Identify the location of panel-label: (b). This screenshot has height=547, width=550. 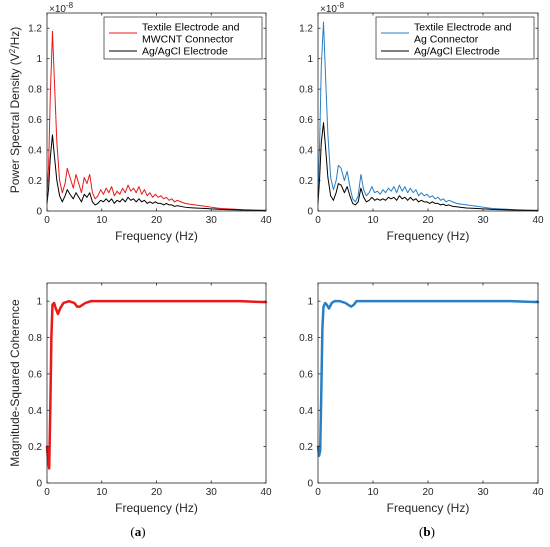
(427, 531).